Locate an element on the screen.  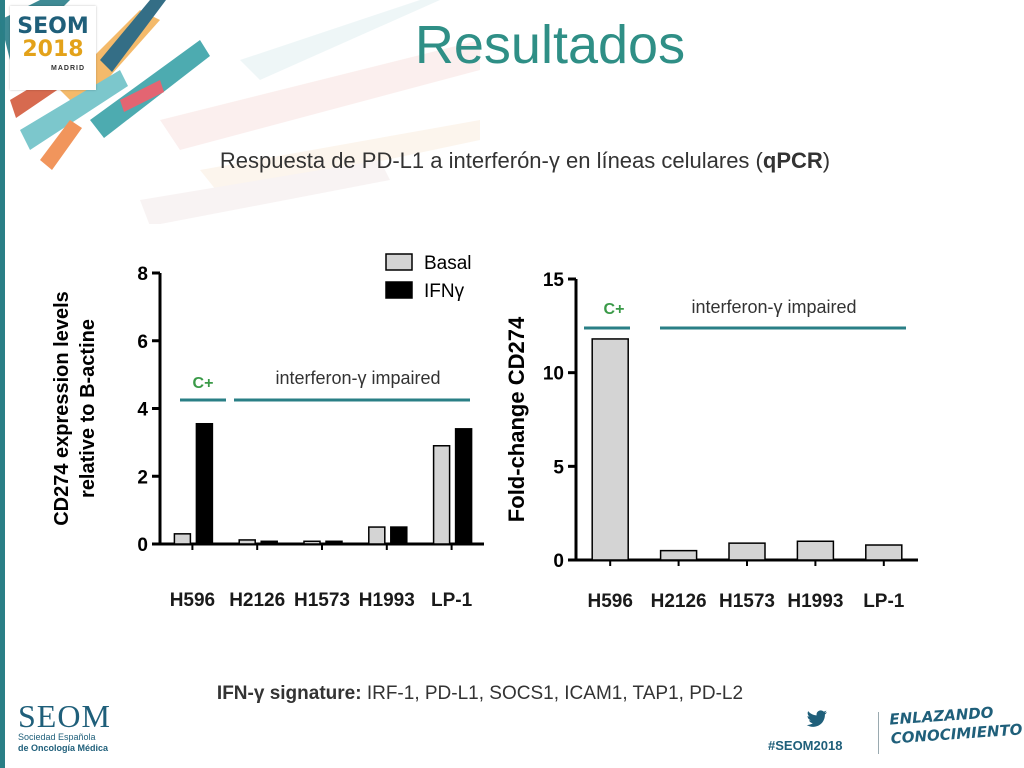
footer-seom-text: SEOM is located at coordinates (64, 716).